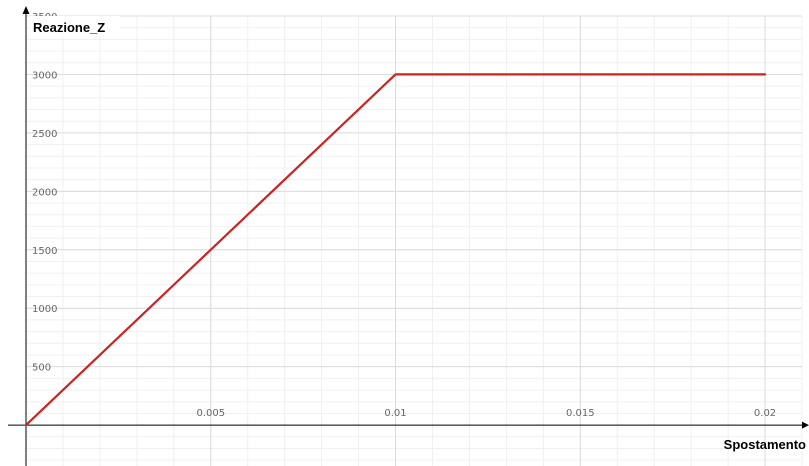 The image size is (809, 466). Describe the element at coordinates (580, 413) in the screenshot. I see `x-tick-label: 0.015` at that location.